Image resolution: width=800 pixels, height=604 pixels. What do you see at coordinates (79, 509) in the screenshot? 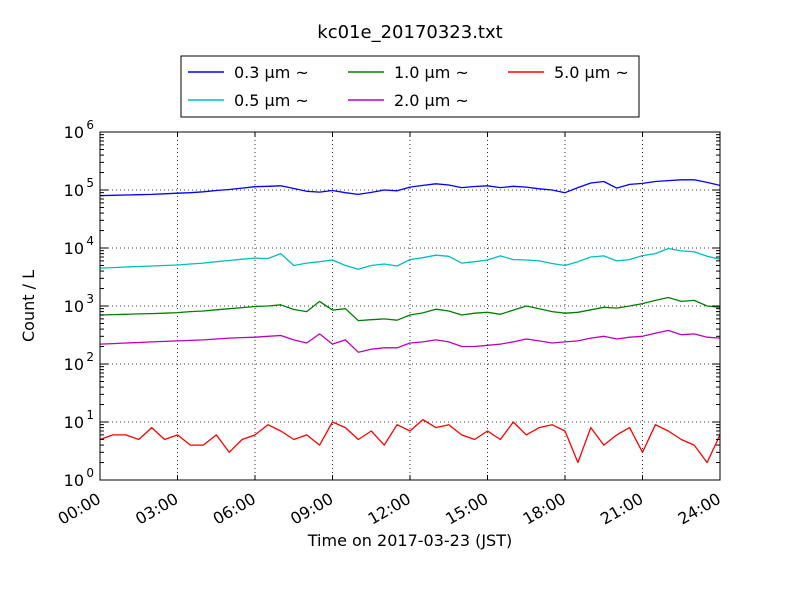
I see `x-tick-label: 00:00` at bounding box center [79, 509].